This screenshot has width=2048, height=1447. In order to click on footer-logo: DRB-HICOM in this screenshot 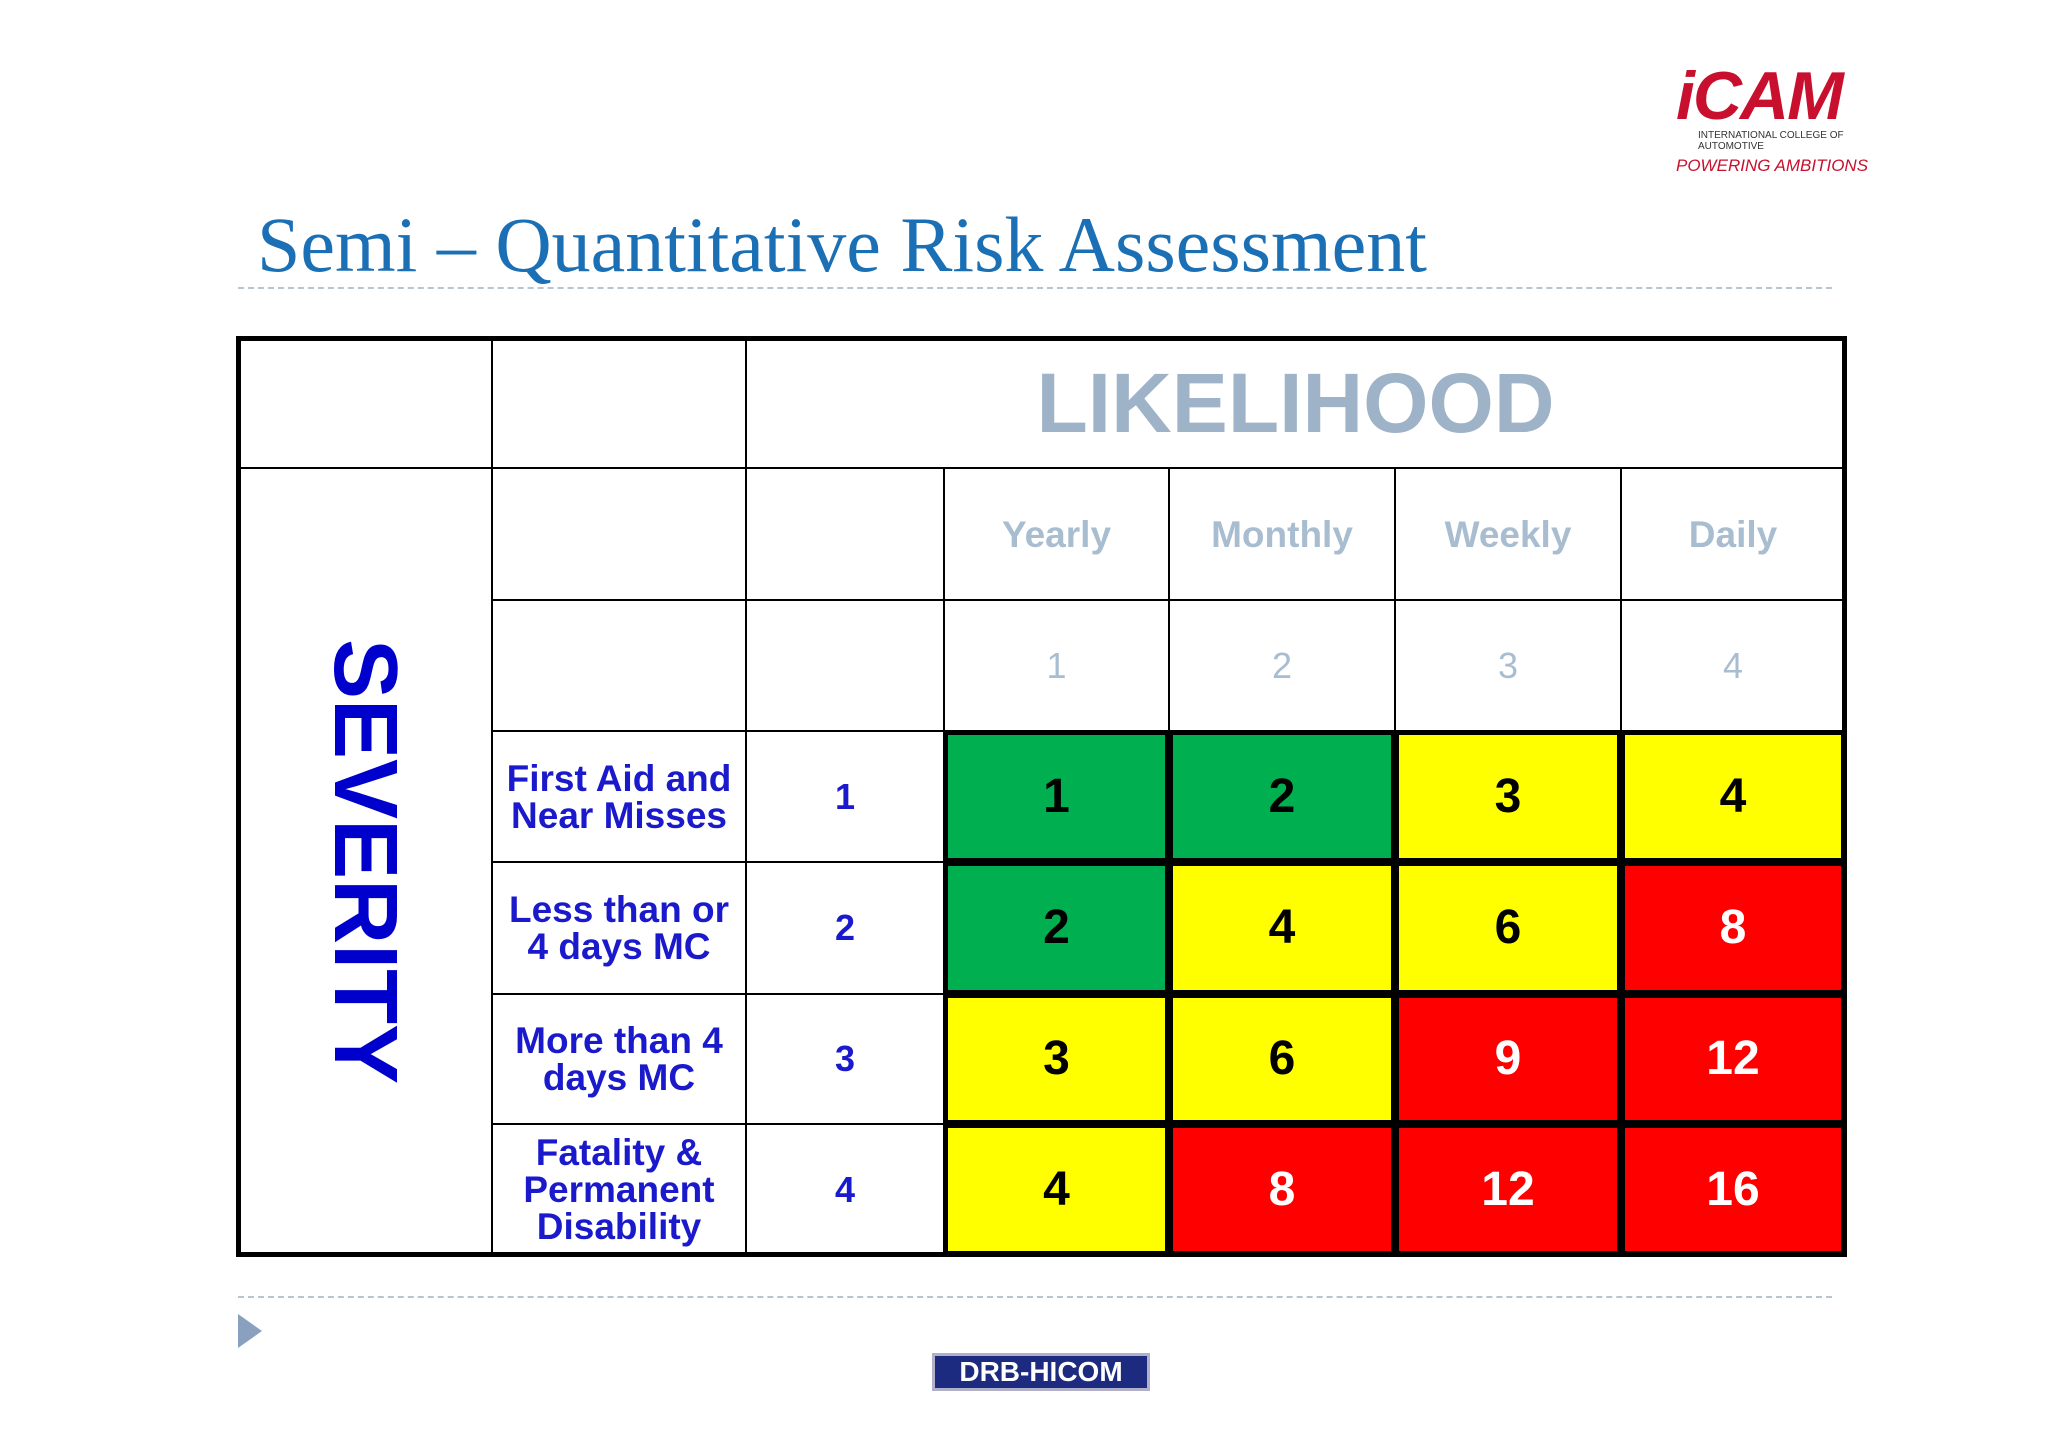, I will do `click(1041, 1372)`.